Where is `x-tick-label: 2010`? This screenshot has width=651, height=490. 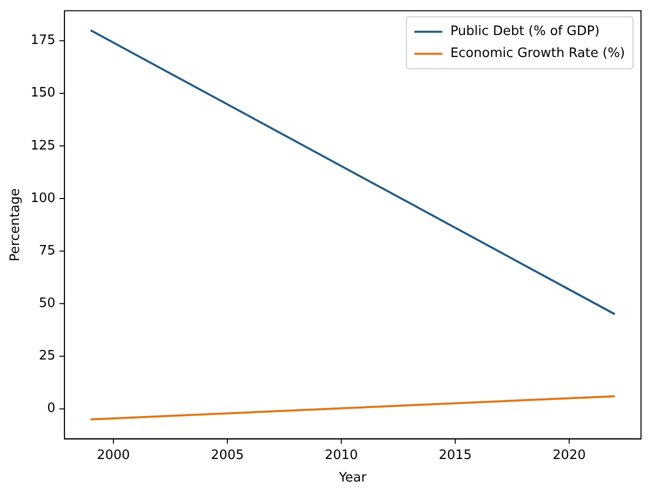
x-tick-label: 2010 is located at coordinates (341, 455).